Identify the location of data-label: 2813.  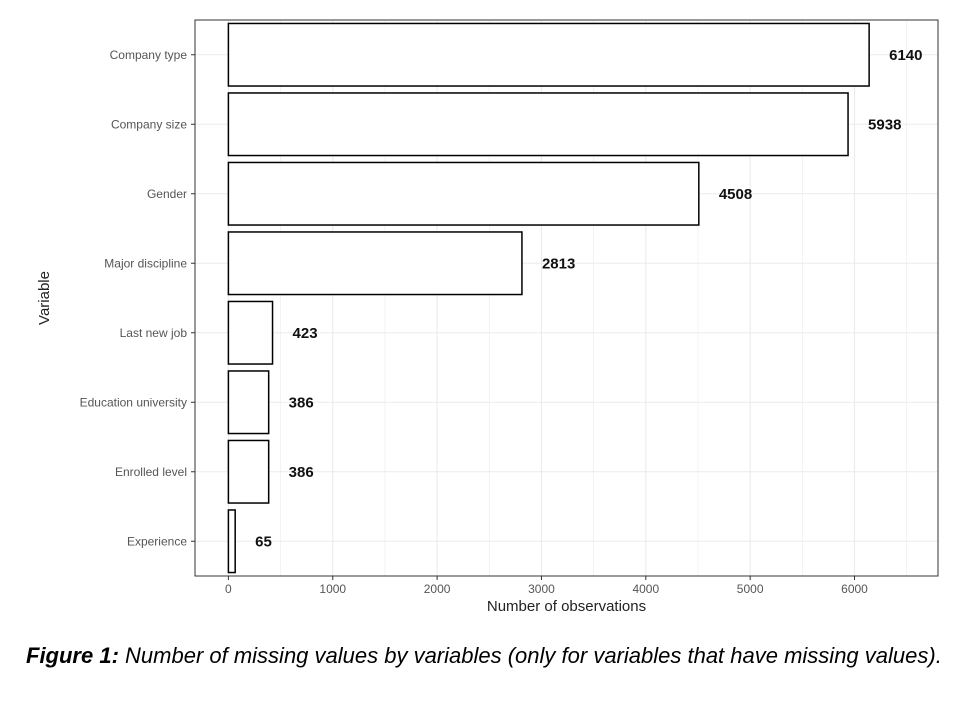
(558, 263).